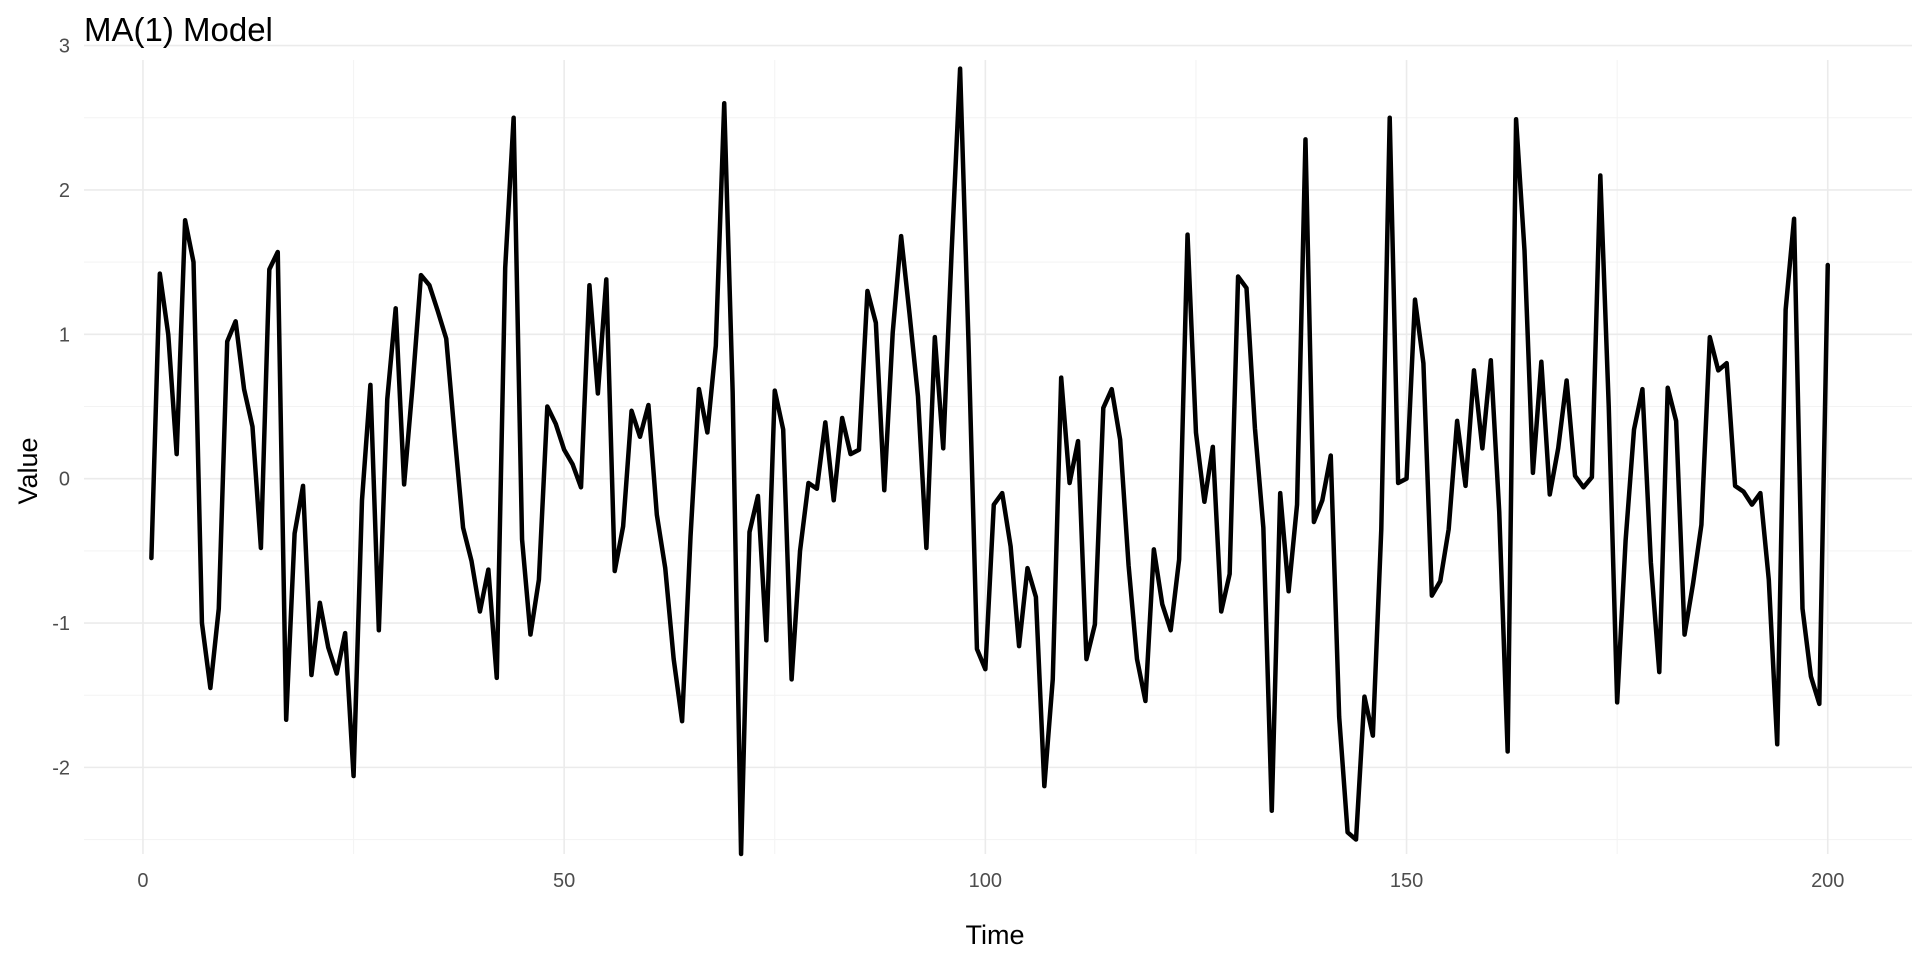 This screenshot has width=1920, height=960. Describe the element at coordinates (985, 881) in the screenshot. I see `x-tick-label: 100` at that location.